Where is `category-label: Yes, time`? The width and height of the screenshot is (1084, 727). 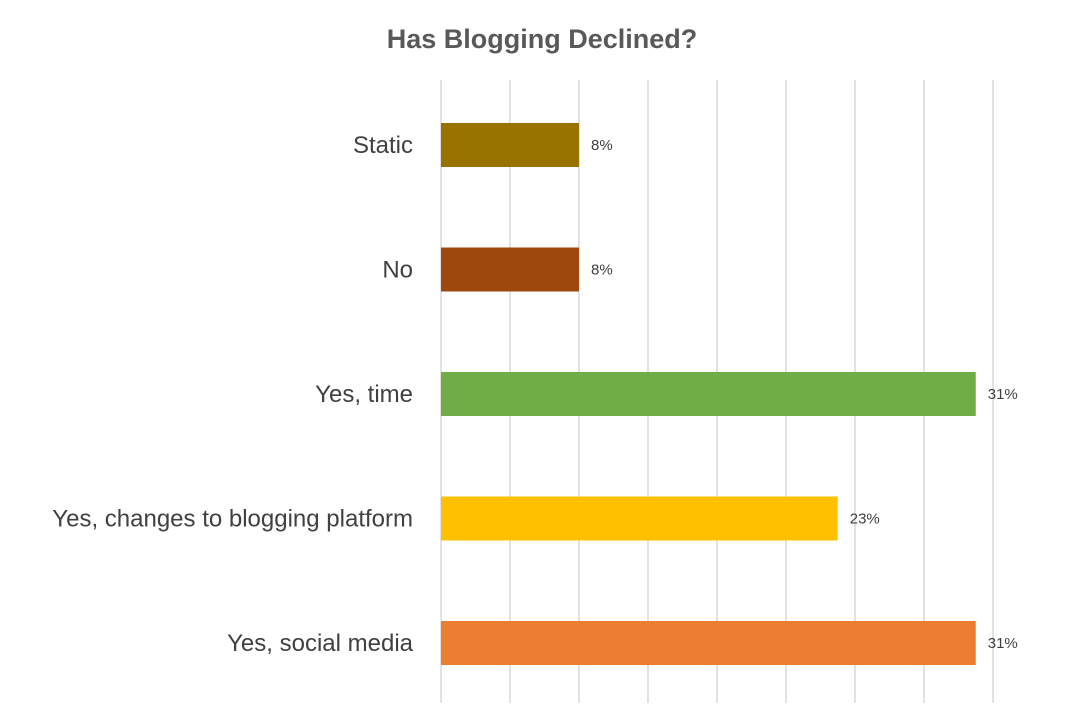
category-label: Yes, time is located at coordinates (364, 394).